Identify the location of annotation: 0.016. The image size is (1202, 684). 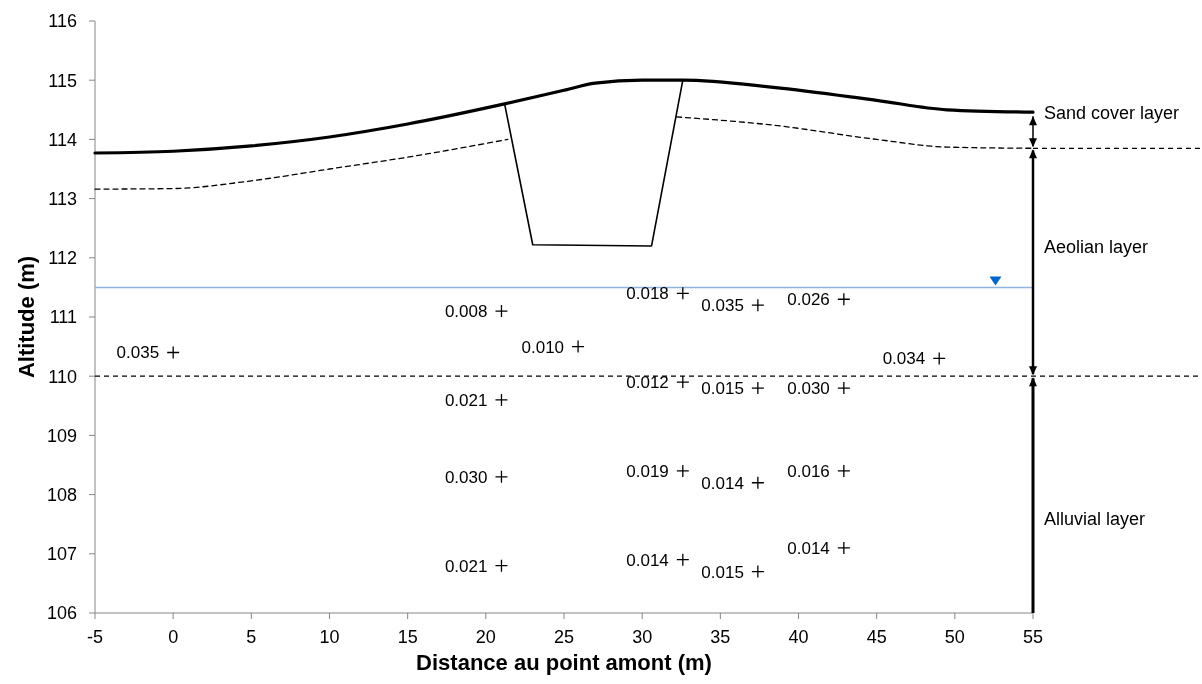
(808, 471).